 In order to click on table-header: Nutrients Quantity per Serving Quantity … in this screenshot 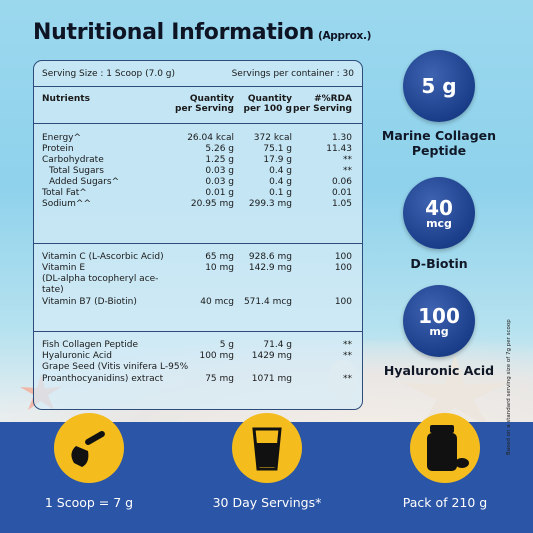, I will do `click(198, 104)`.